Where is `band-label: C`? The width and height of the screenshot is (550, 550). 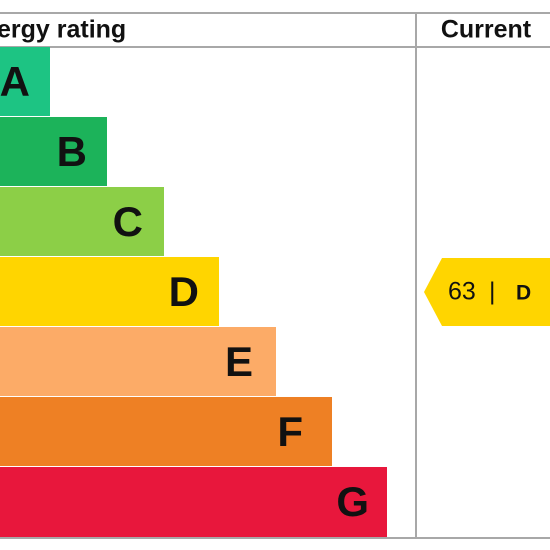
band-label: C is located at coordinates (128, 221).